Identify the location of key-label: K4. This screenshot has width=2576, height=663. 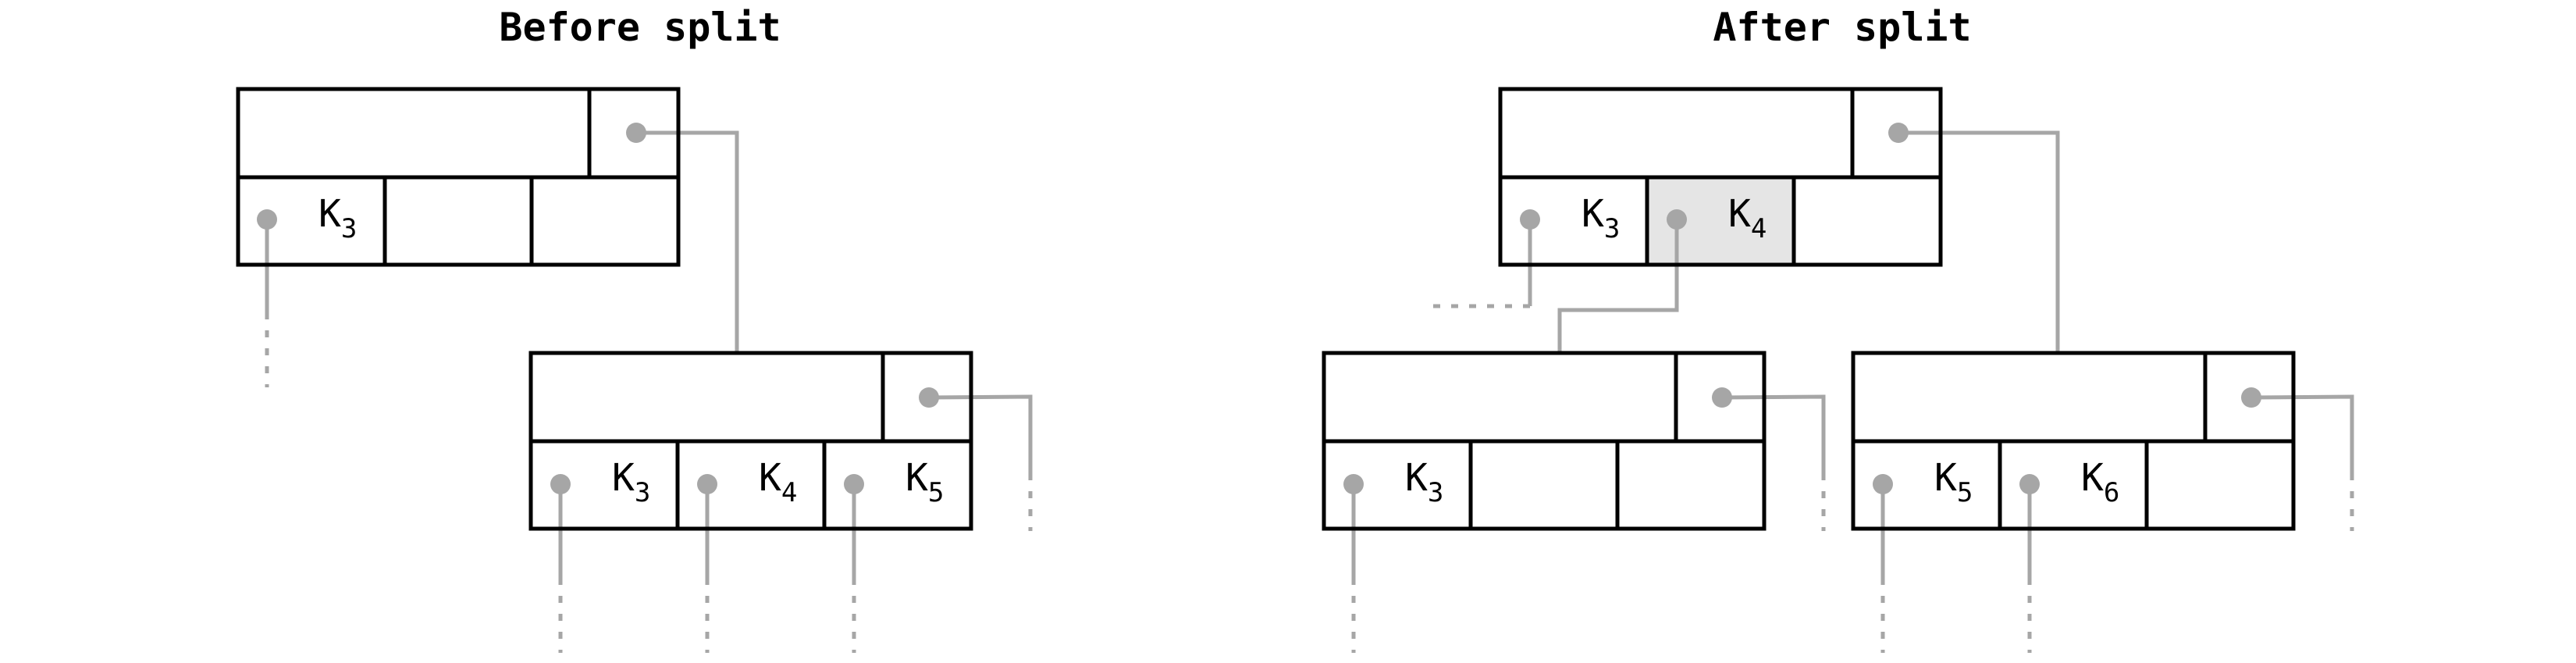
(778, 482).